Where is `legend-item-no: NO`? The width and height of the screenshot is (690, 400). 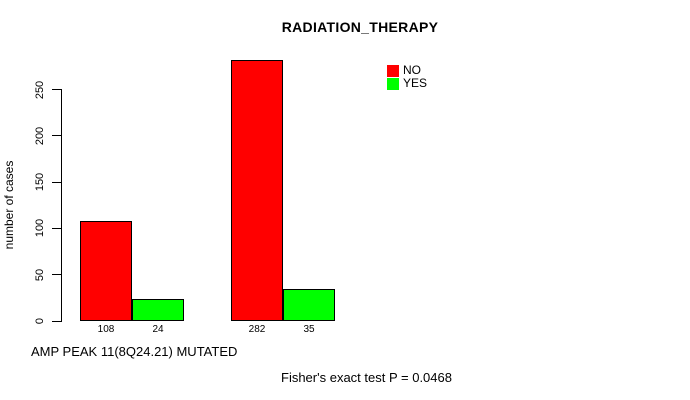
legend-item-no: NO is located at coordinates (407, 70).